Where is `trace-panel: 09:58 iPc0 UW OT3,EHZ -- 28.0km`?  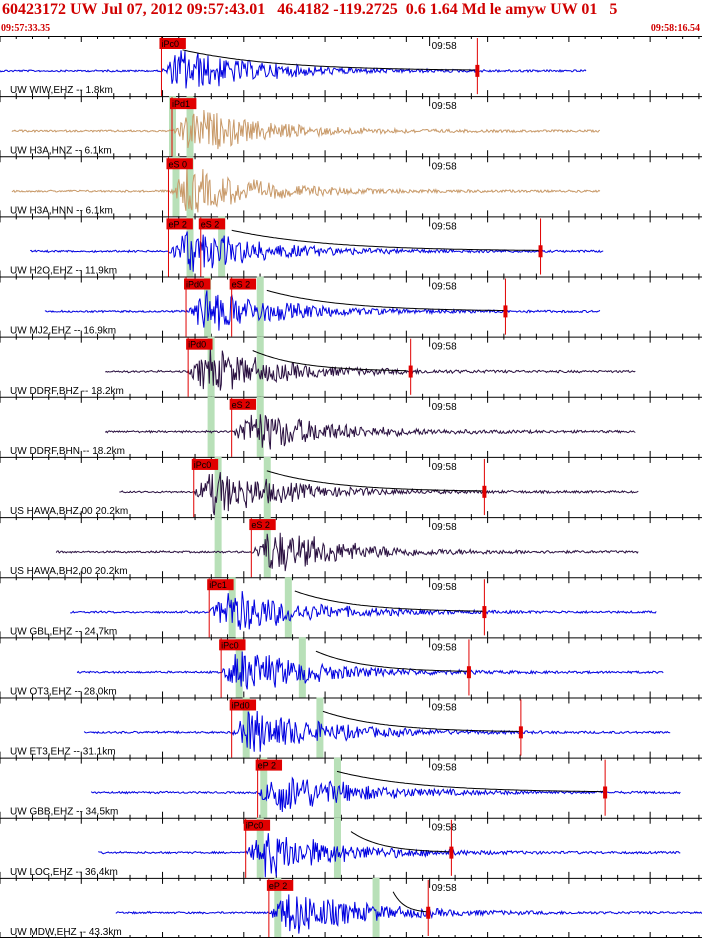 trace-panel: 09:58 iPc0 UW OT3,EHZ -- 28.0km is located at coordinates (351, 667).